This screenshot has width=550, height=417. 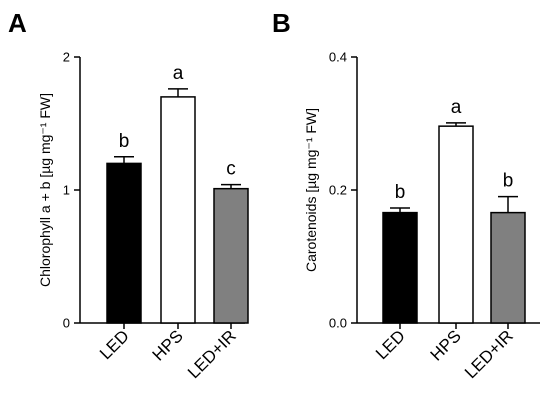 I want to click on y-tick-label: 0.4, so click(x=338, y=57).